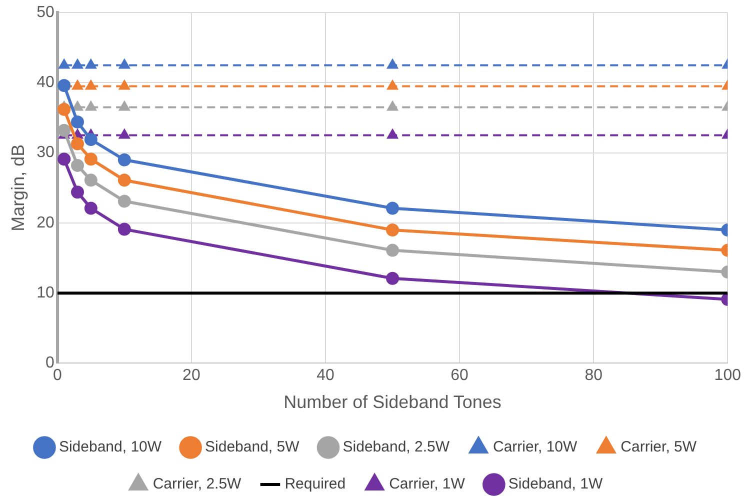 Image resolution: width=744 pixels, height=502 pixels. Describe the element at coordinates (45, 223) in the screenshot. I see `y-tick-label: 20` at that location.